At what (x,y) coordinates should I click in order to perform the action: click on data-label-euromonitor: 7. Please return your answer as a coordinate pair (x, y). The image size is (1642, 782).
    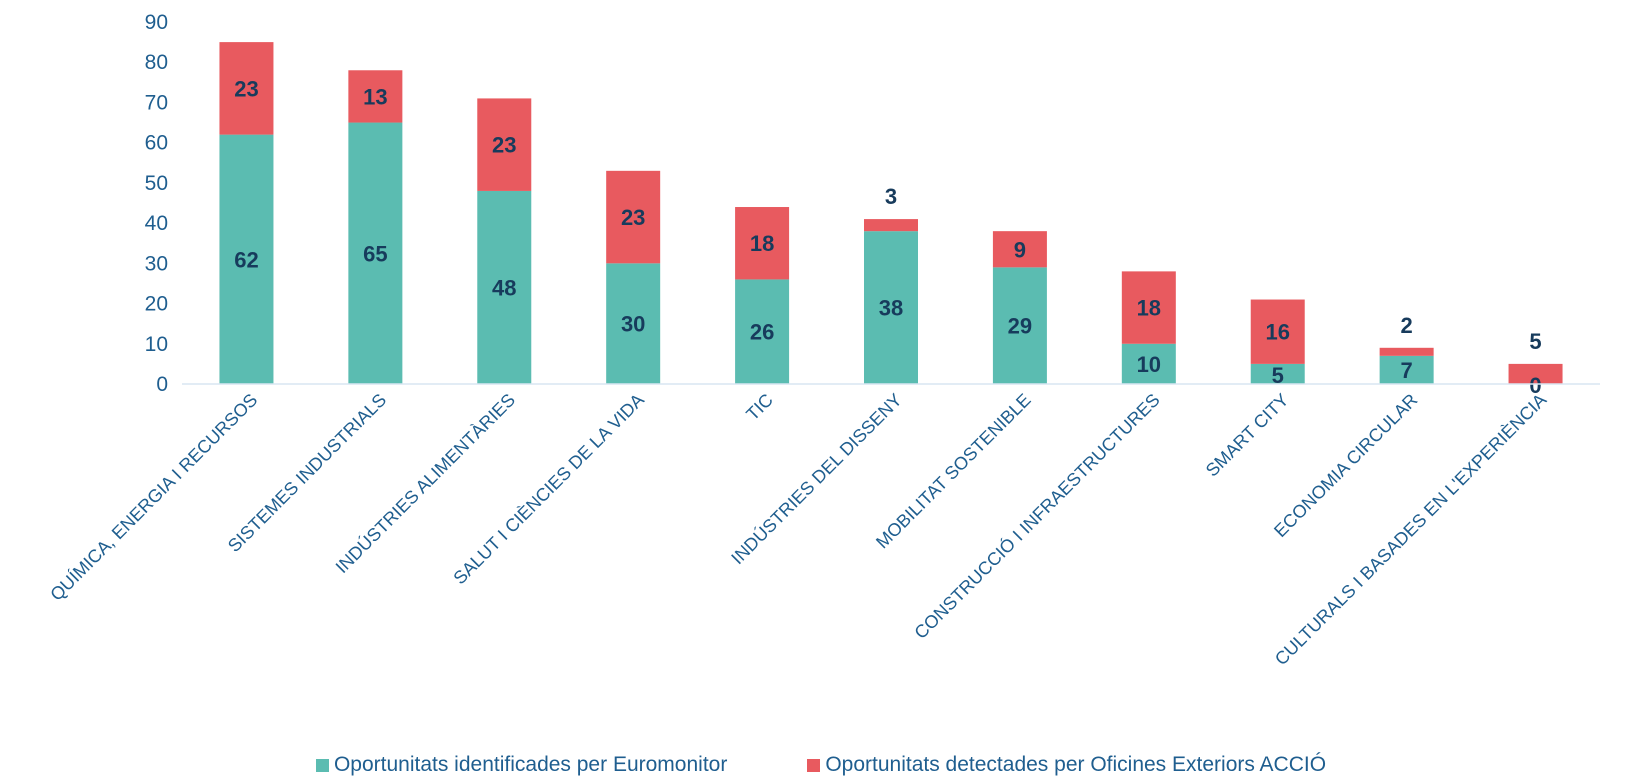
    Looking at the image, I should click on (1407, 370).